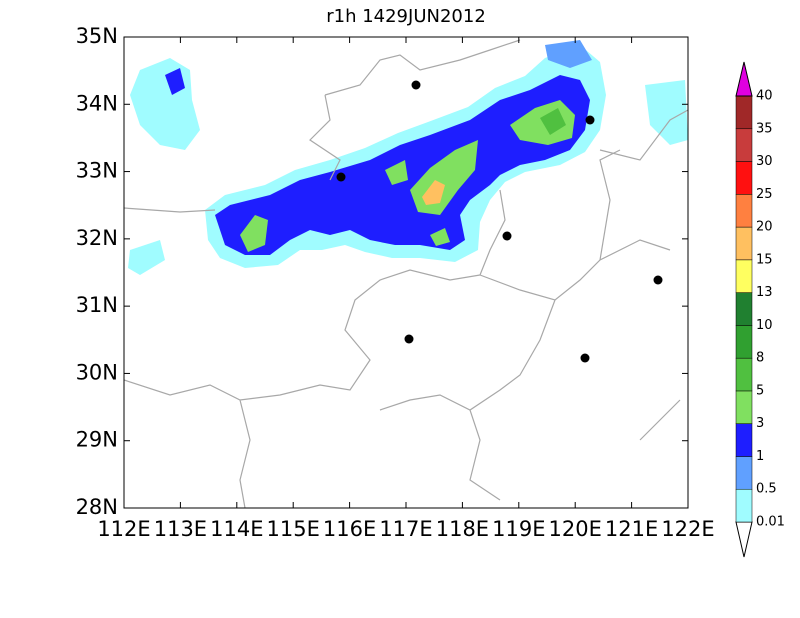 The height and width of the screenshot is (618, 800). Describe the element at coordinates (766, 489) in the screenshot. I see `colorbar-label: 0.5` at that location.